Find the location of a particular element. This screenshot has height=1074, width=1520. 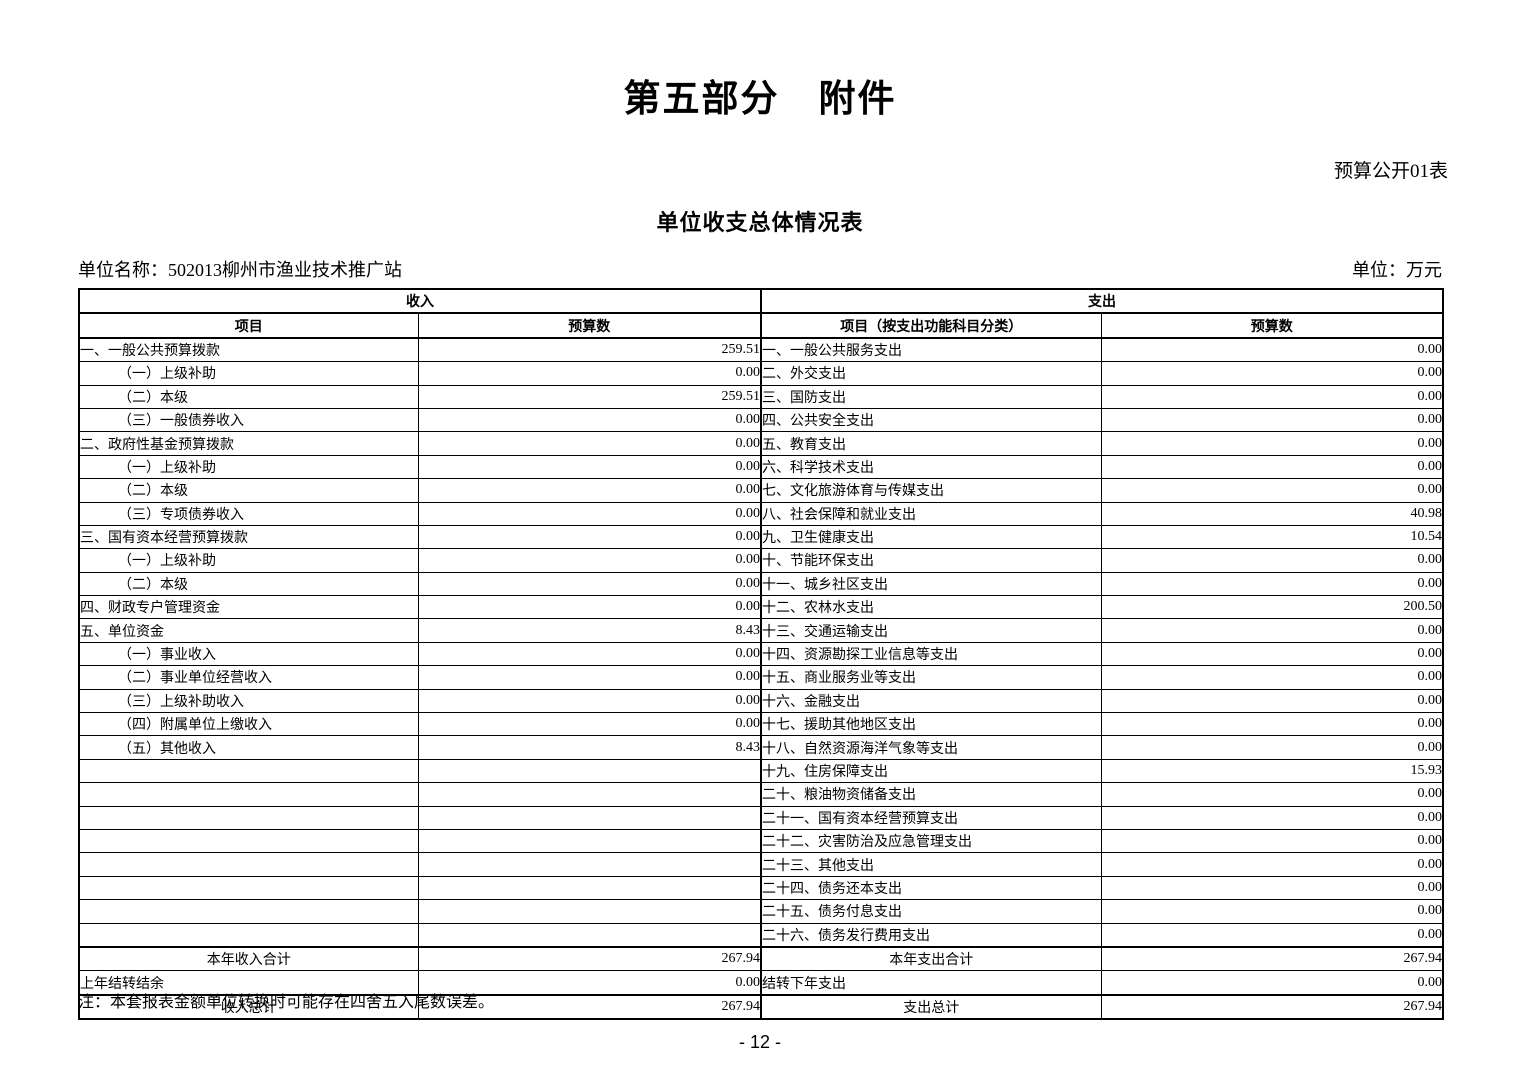

unit-name: 单位名称：502013柳州市渔业技术推广站 is located at coordinates (240, 270).